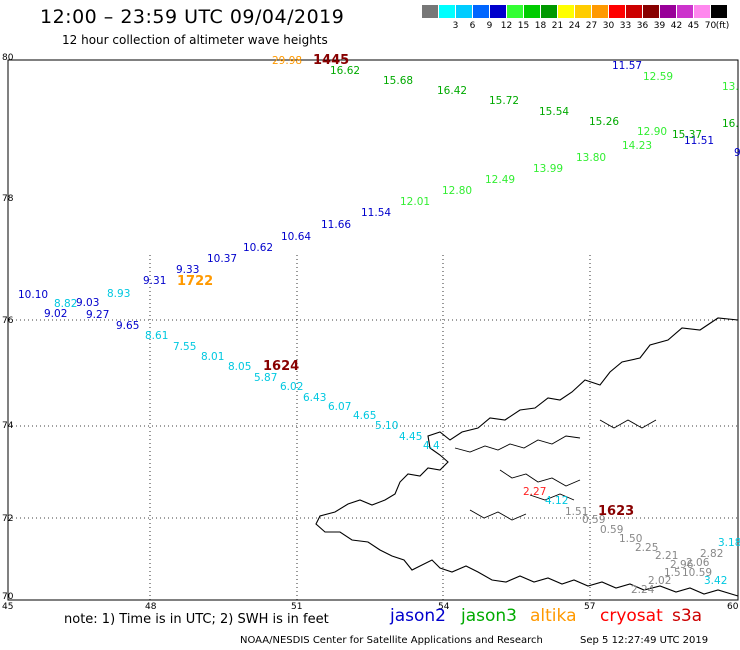  What do you see at coordinates (591, 158) in the screenshot?
I see `swh-label: 13.80` at bounding box center [591, 158].